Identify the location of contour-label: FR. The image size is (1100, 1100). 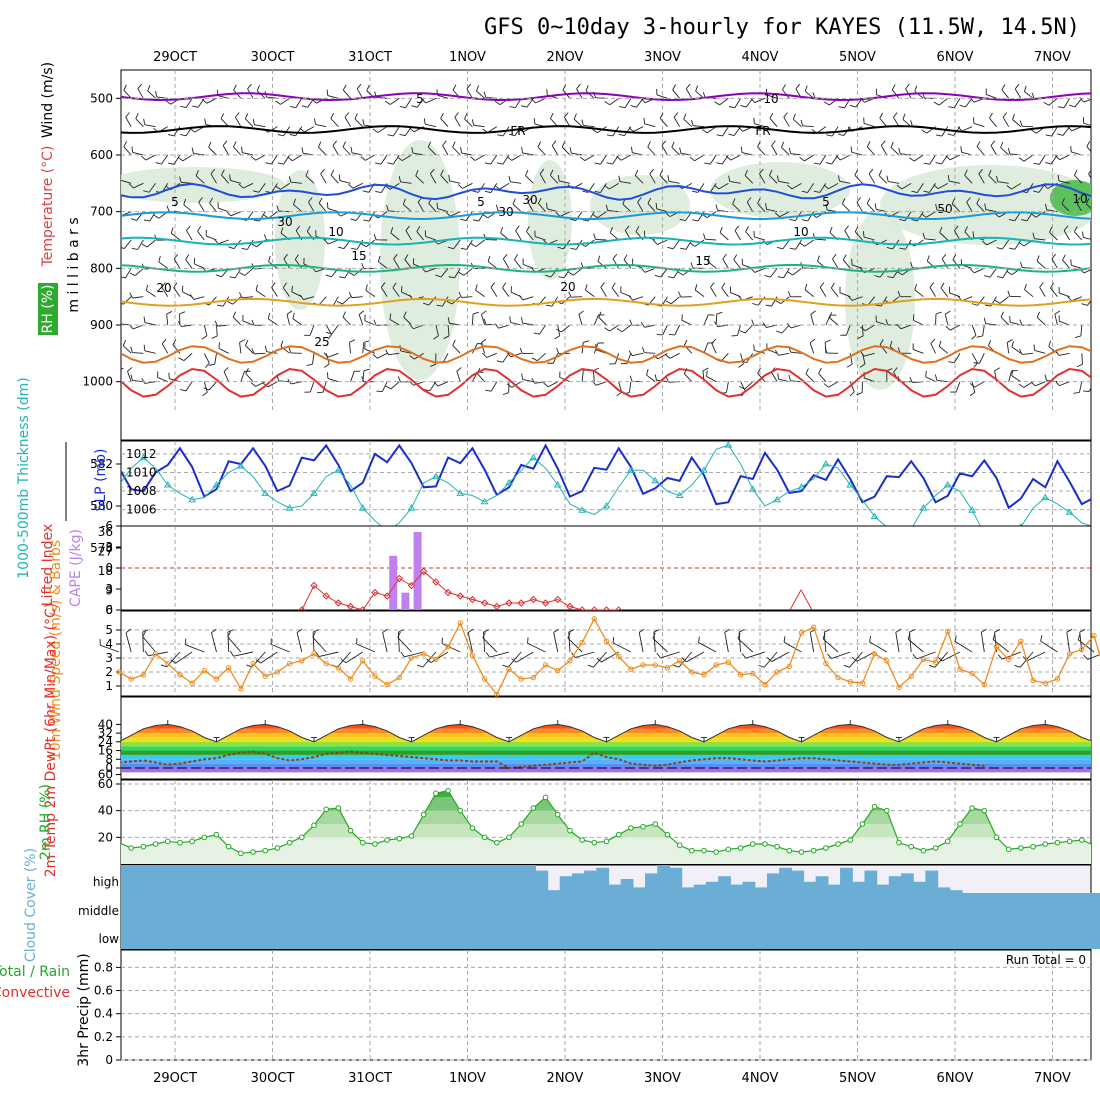
(762, 131).